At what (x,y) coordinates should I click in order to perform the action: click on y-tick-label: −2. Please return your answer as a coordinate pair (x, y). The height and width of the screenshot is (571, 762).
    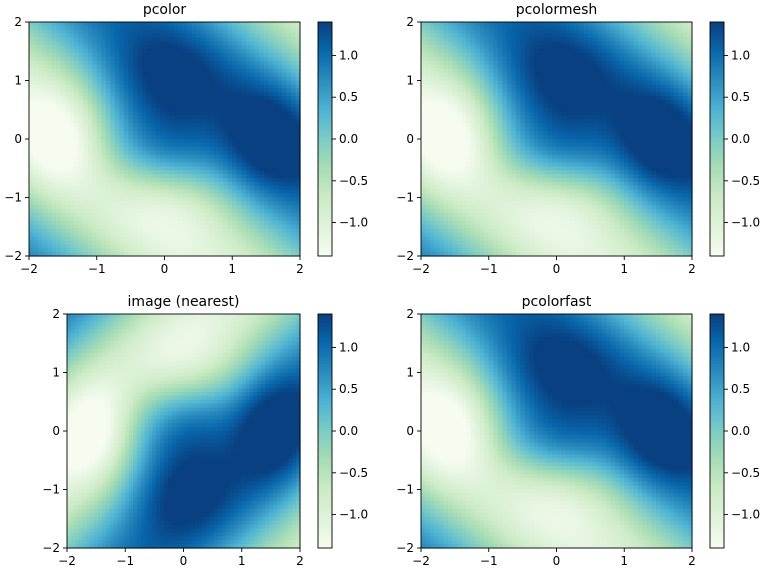
    Looking at the image, I should click on (13, 256).